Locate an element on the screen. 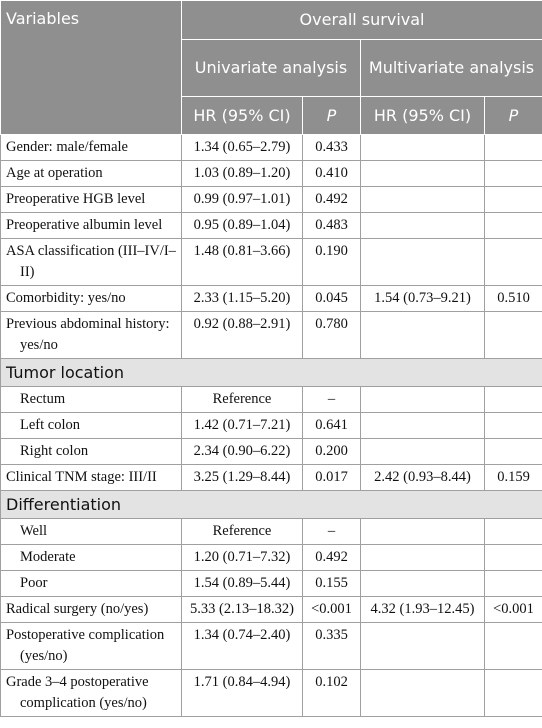  p-univariate: 0.155 is located at coordinates (331, 583).